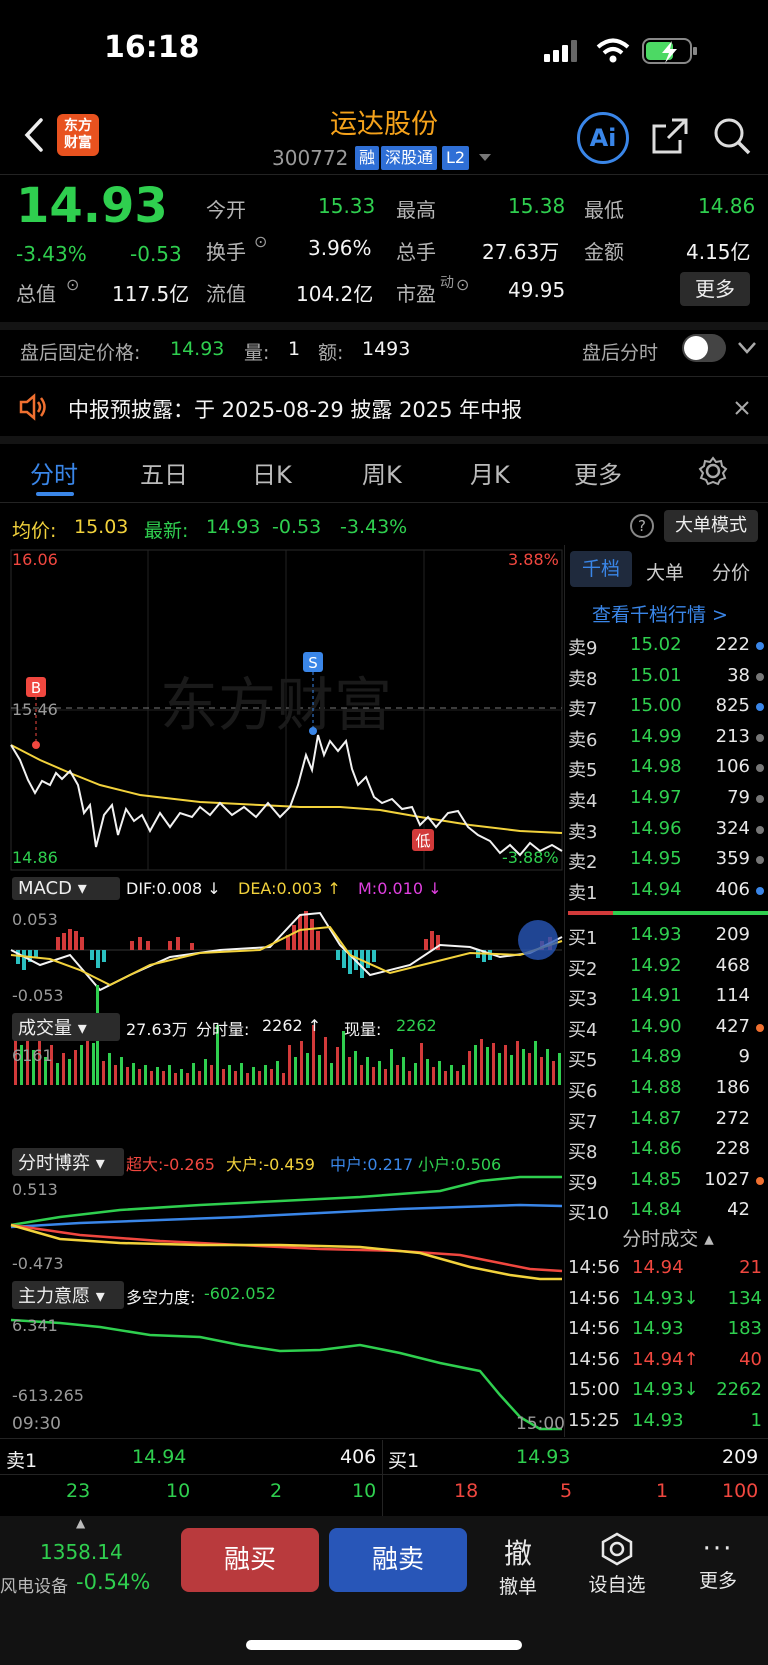  I want to click on buy-level-price: 14.88, so click(656, 1087).